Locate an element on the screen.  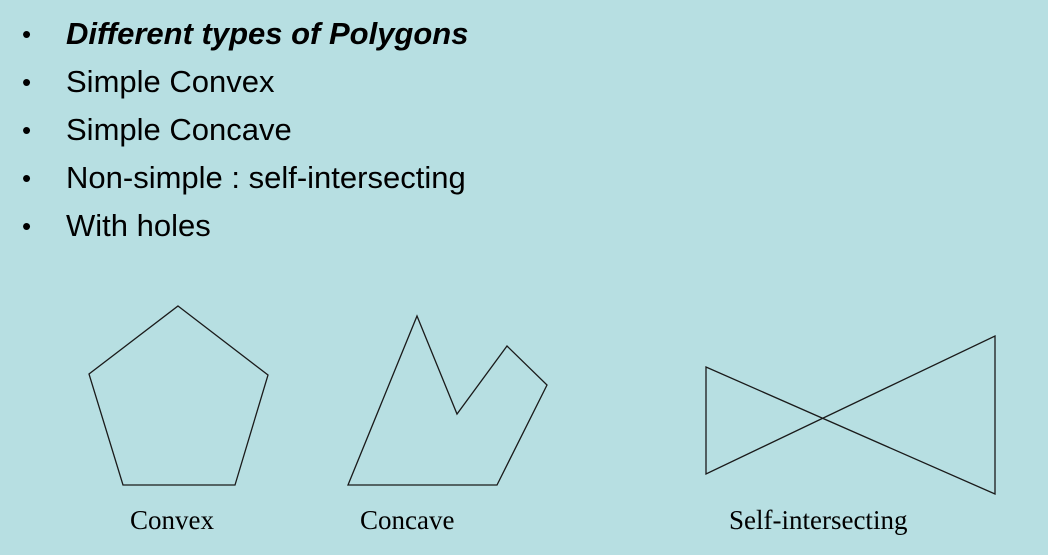
bullet-item-heading: • Different types of Polygons is located at coordinates (234, 36).